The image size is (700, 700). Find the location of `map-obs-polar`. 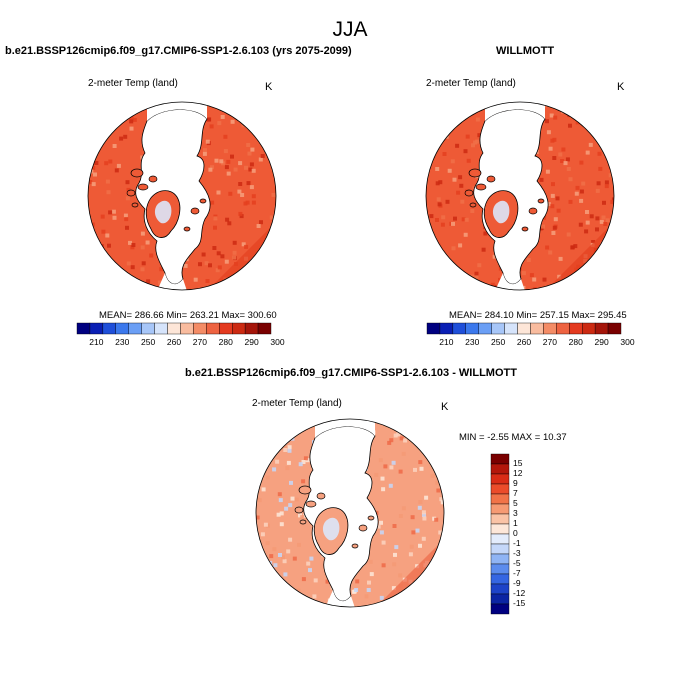

map-obs-polar is located at coordinates (520, 196).